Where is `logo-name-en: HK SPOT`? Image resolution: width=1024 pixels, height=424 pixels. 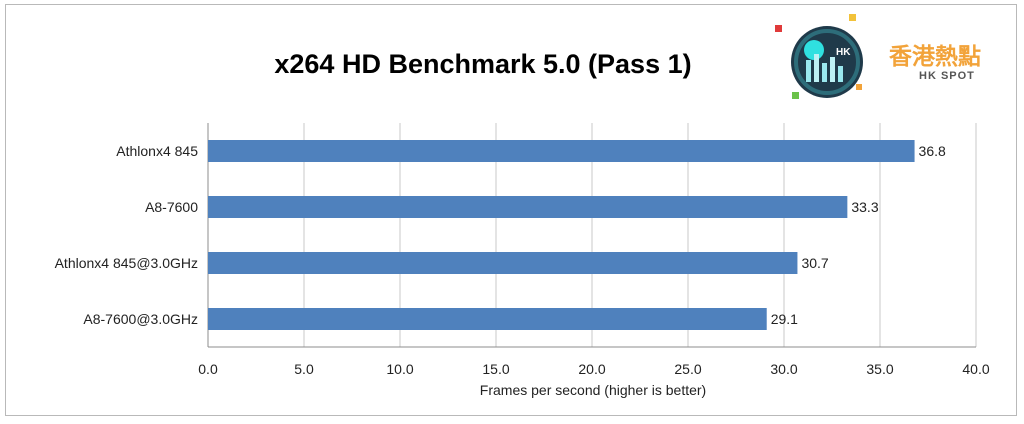 logo-name-en: HK SPOT is located at coordinates (947, 76).